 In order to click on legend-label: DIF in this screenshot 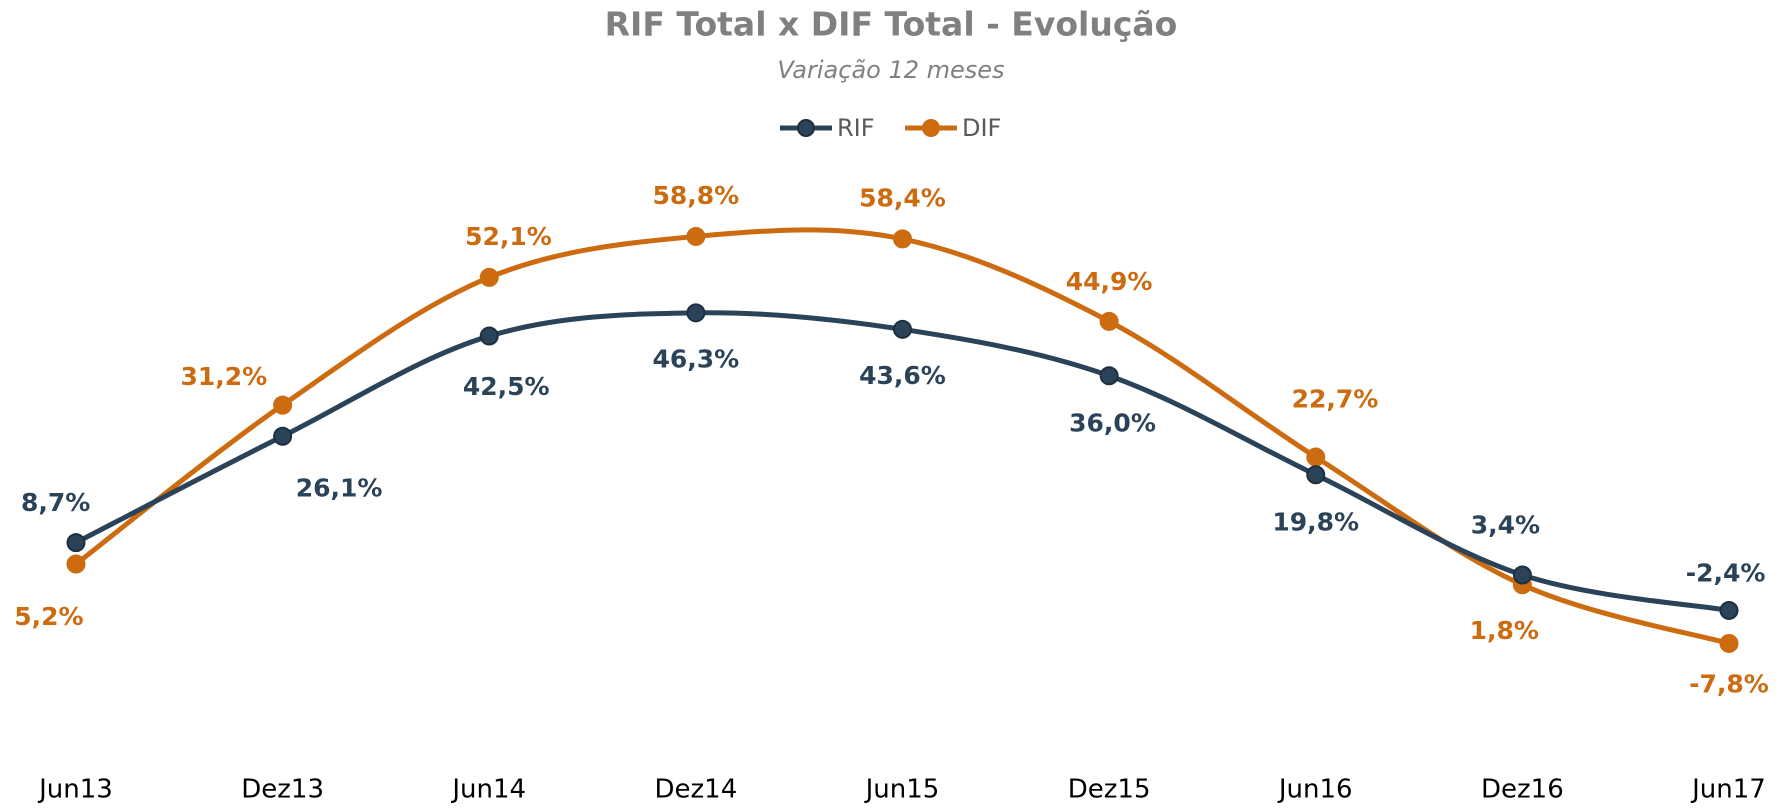, I will do `click(981, 128)`.